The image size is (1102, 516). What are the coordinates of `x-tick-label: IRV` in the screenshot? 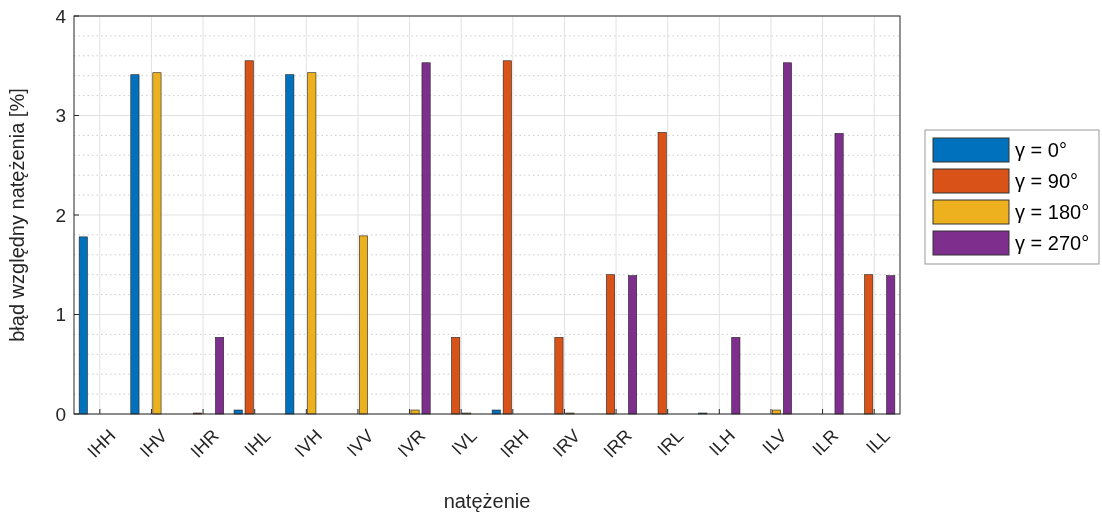 It's located at (567, 443).